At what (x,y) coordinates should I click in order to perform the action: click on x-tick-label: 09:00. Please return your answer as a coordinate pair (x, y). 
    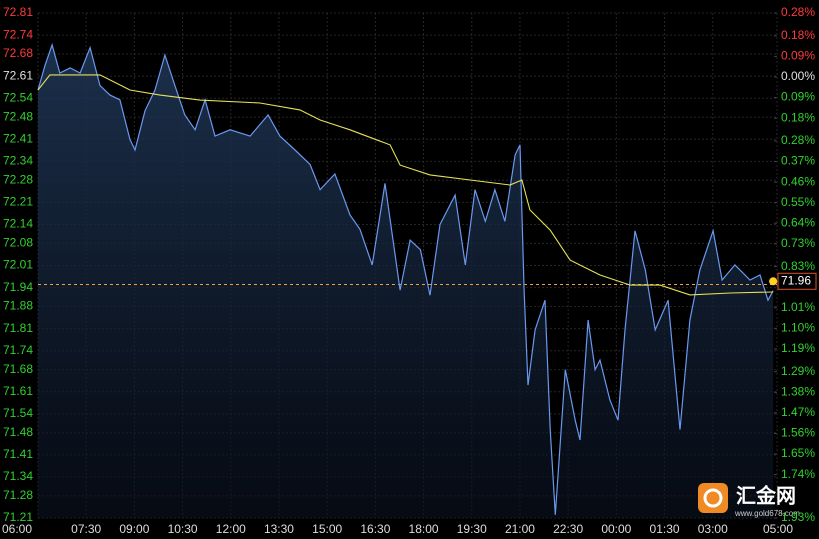
    Looking at the image, I should click on (134, 529).